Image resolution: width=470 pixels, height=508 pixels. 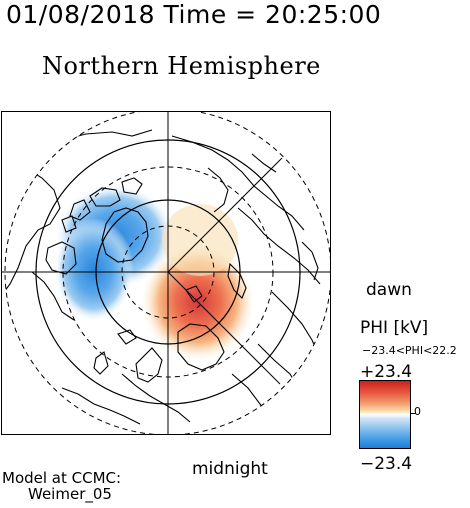 What do you see at coordinates (386, 372) in the screenshot?
I see `colorbar-max-label: +23.4` at bounding box center [386, 372].